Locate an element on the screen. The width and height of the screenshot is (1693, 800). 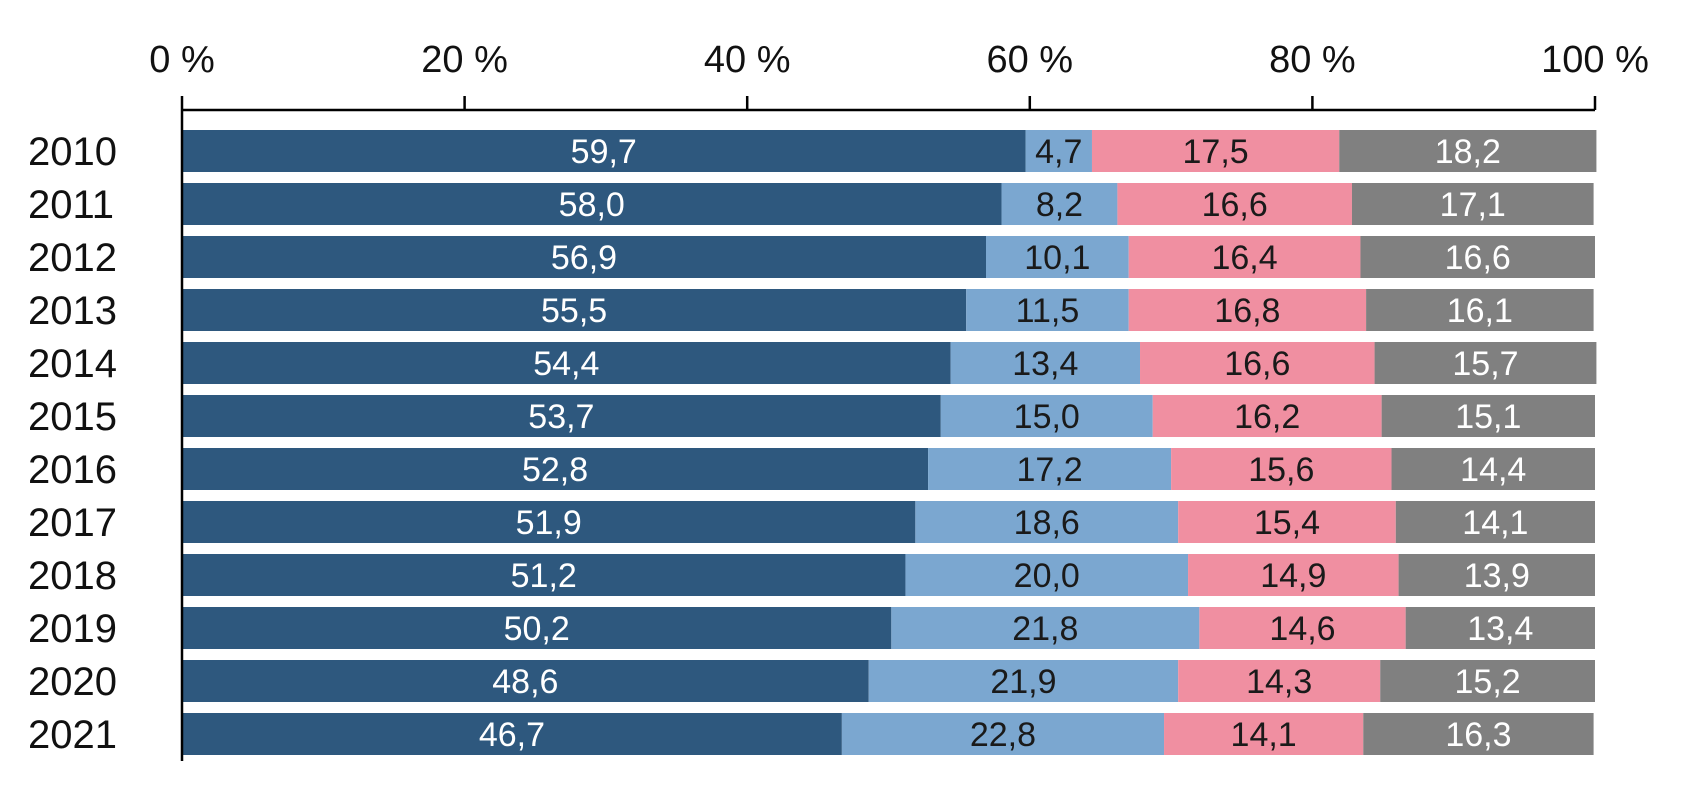
data-label: 15,6 is located at coordinates (1281, 470).